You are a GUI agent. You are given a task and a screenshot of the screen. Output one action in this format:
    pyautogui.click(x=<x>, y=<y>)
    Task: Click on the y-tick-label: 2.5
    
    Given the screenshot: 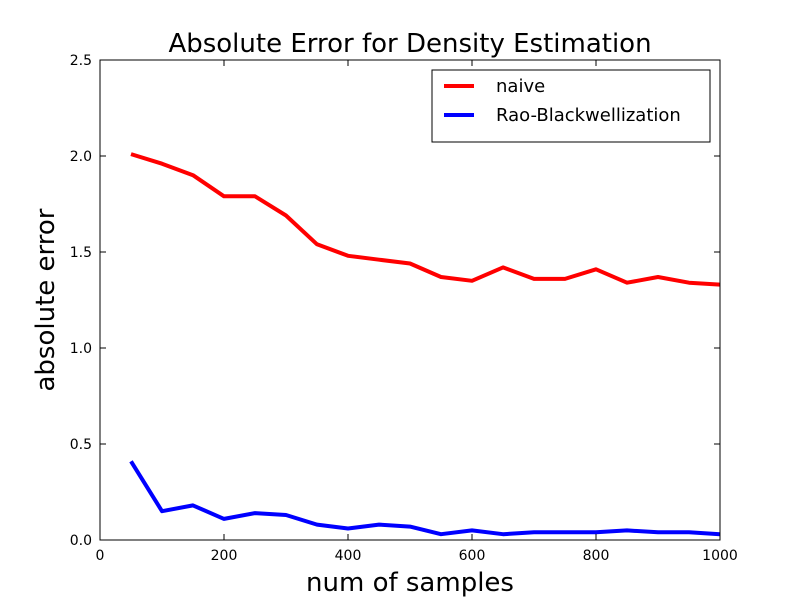 What is the action you would take?
    pyautogui.click(x=81, y=61)
    